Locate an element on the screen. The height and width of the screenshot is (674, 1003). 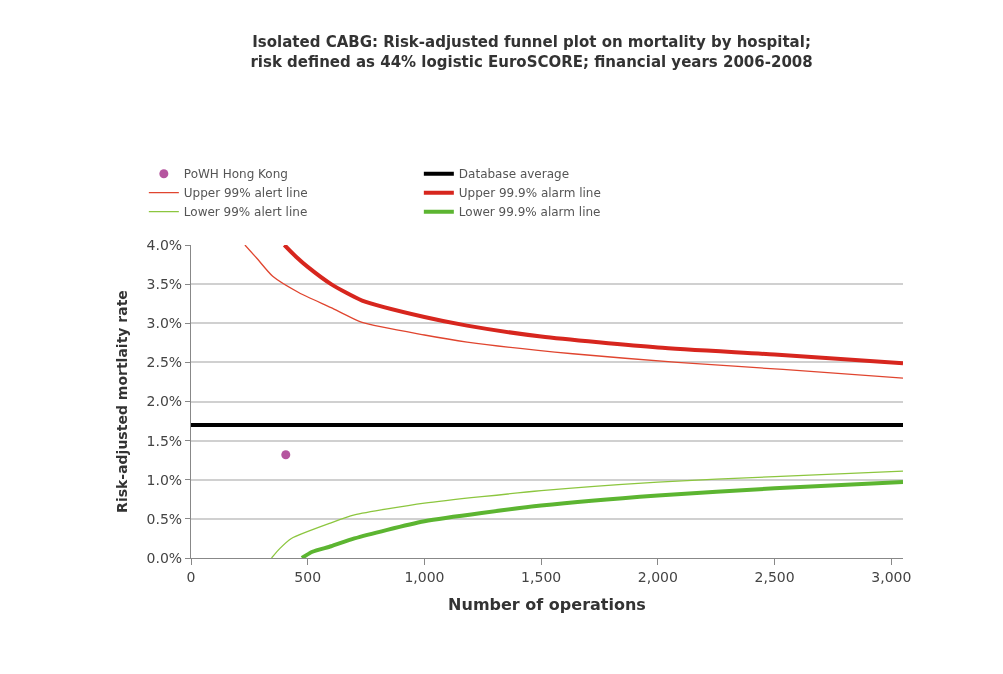
y-tick-label: 2.0% is located at coordinates (164, 401).